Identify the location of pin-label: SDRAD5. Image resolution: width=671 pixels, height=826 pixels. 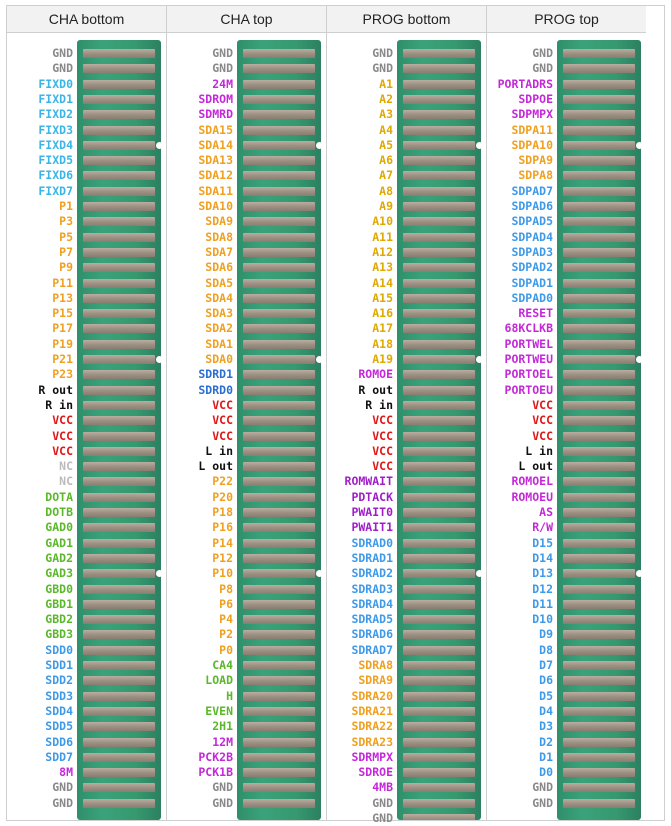
(372, 619).